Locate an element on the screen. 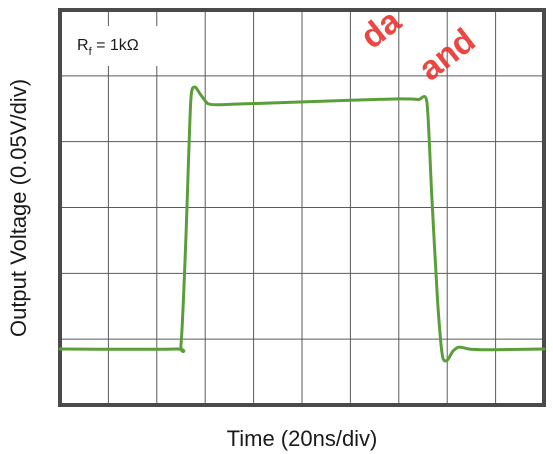 This screenshot has height=454, width=553. rf-annotation: Rf = 1kΩ is located at coordinates (108, 47).